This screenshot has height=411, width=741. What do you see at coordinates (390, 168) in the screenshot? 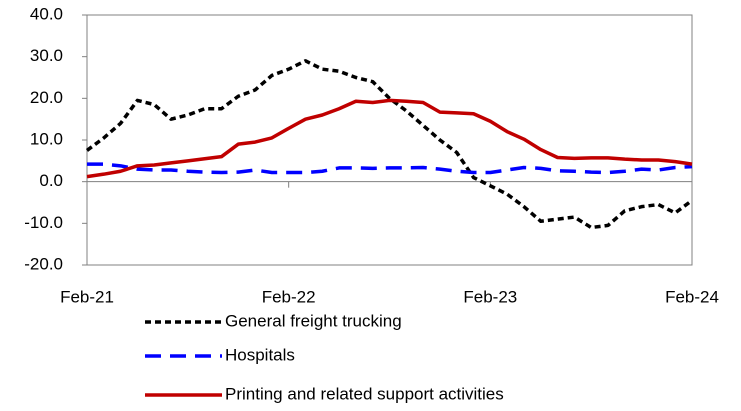
I see `series-line` at bounding box center [390, 168].